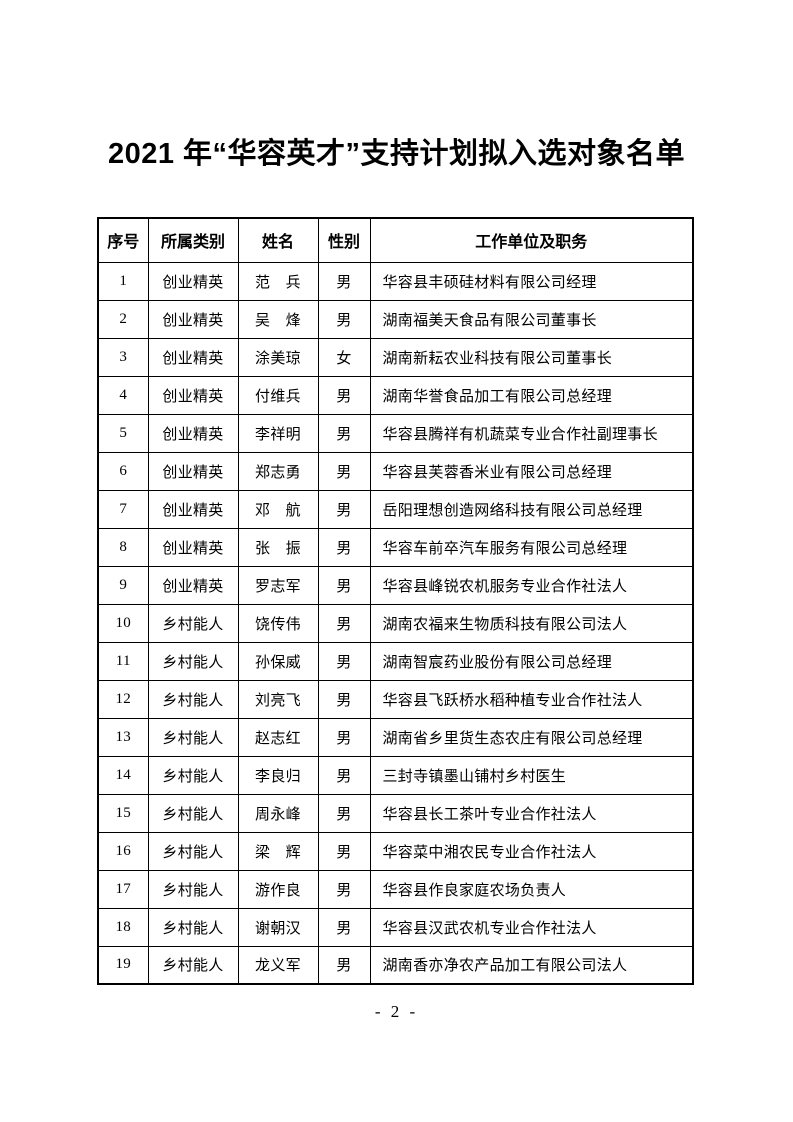  Describe the element at coordinates (278, 509) in the screenshot. I see `cell-name: 邓 航` at that location.